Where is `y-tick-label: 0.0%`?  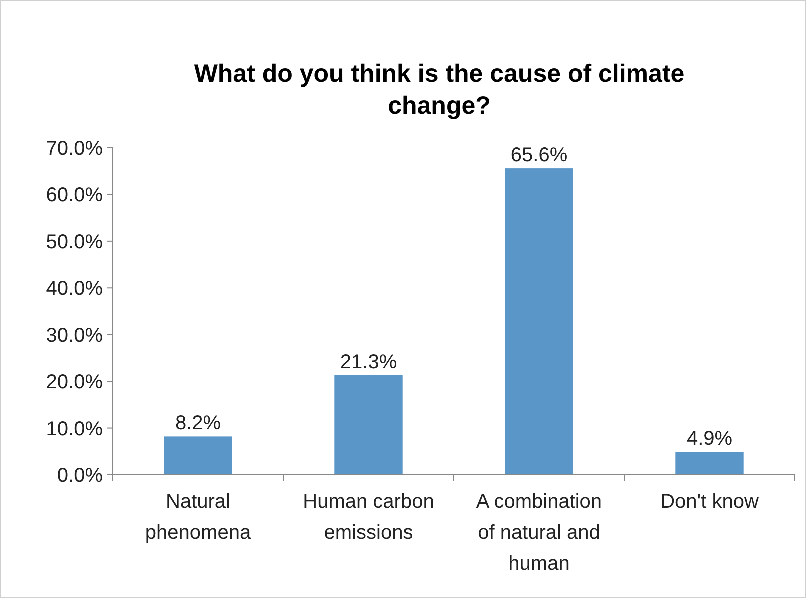
y-tick-label: 0.0% is located at coordinates (80, 476).